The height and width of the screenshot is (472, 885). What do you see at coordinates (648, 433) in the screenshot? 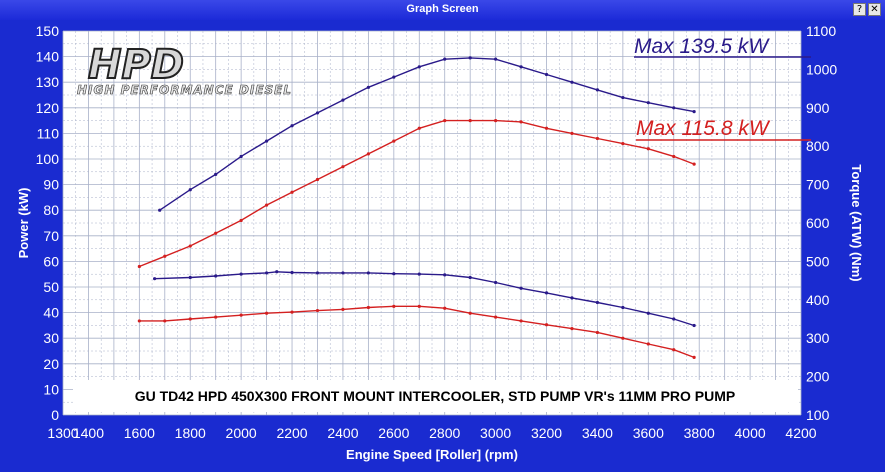
I see `x-tick-label: 3600` at bounding box center [648, 433].